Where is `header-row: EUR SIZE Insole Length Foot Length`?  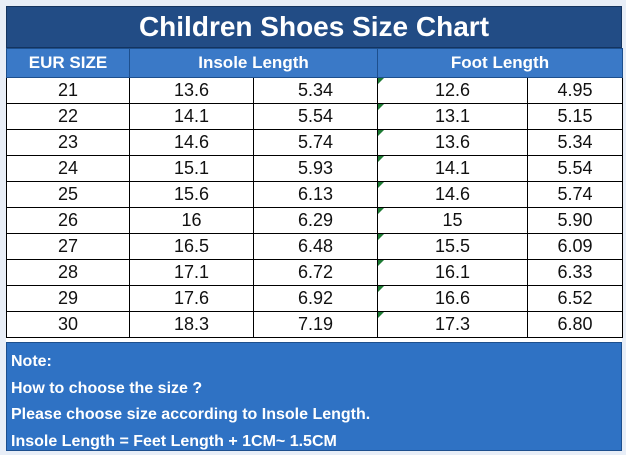
header-row: EUR SIZE Insole Length Foot Length is located at coordinates (315, 63).